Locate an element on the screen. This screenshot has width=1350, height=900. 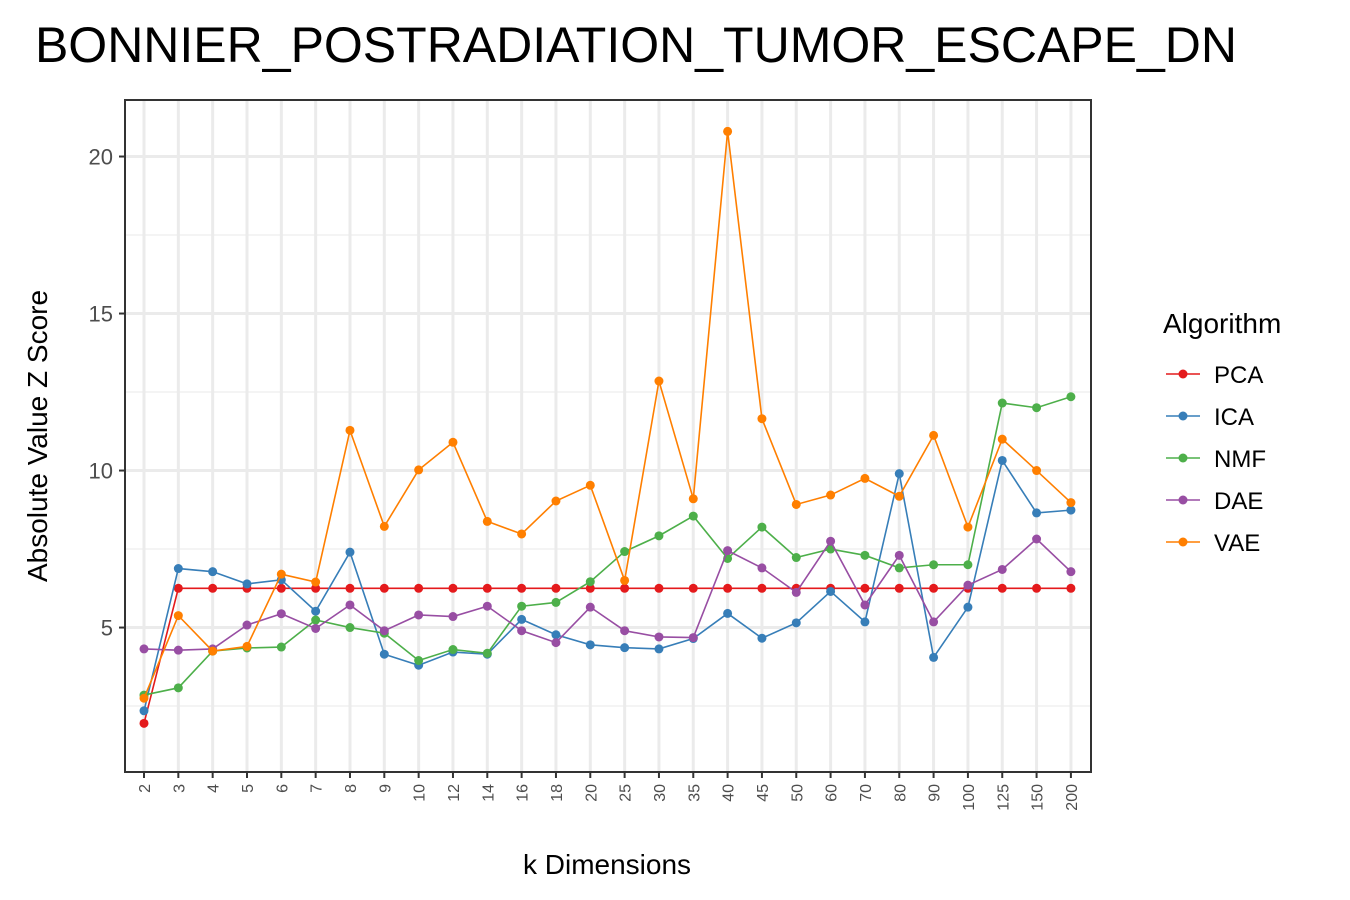
legend-items: PCA ICA NMF DAE VAE is located at coordinates (1216, 459).